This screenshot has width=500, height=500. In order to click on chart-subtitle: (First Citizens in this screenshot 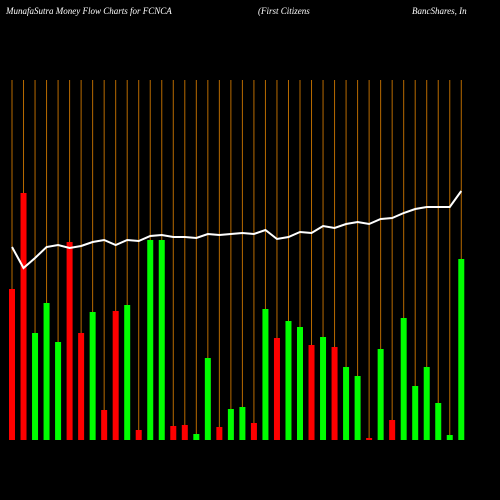, I will do `click(284, 11)`.